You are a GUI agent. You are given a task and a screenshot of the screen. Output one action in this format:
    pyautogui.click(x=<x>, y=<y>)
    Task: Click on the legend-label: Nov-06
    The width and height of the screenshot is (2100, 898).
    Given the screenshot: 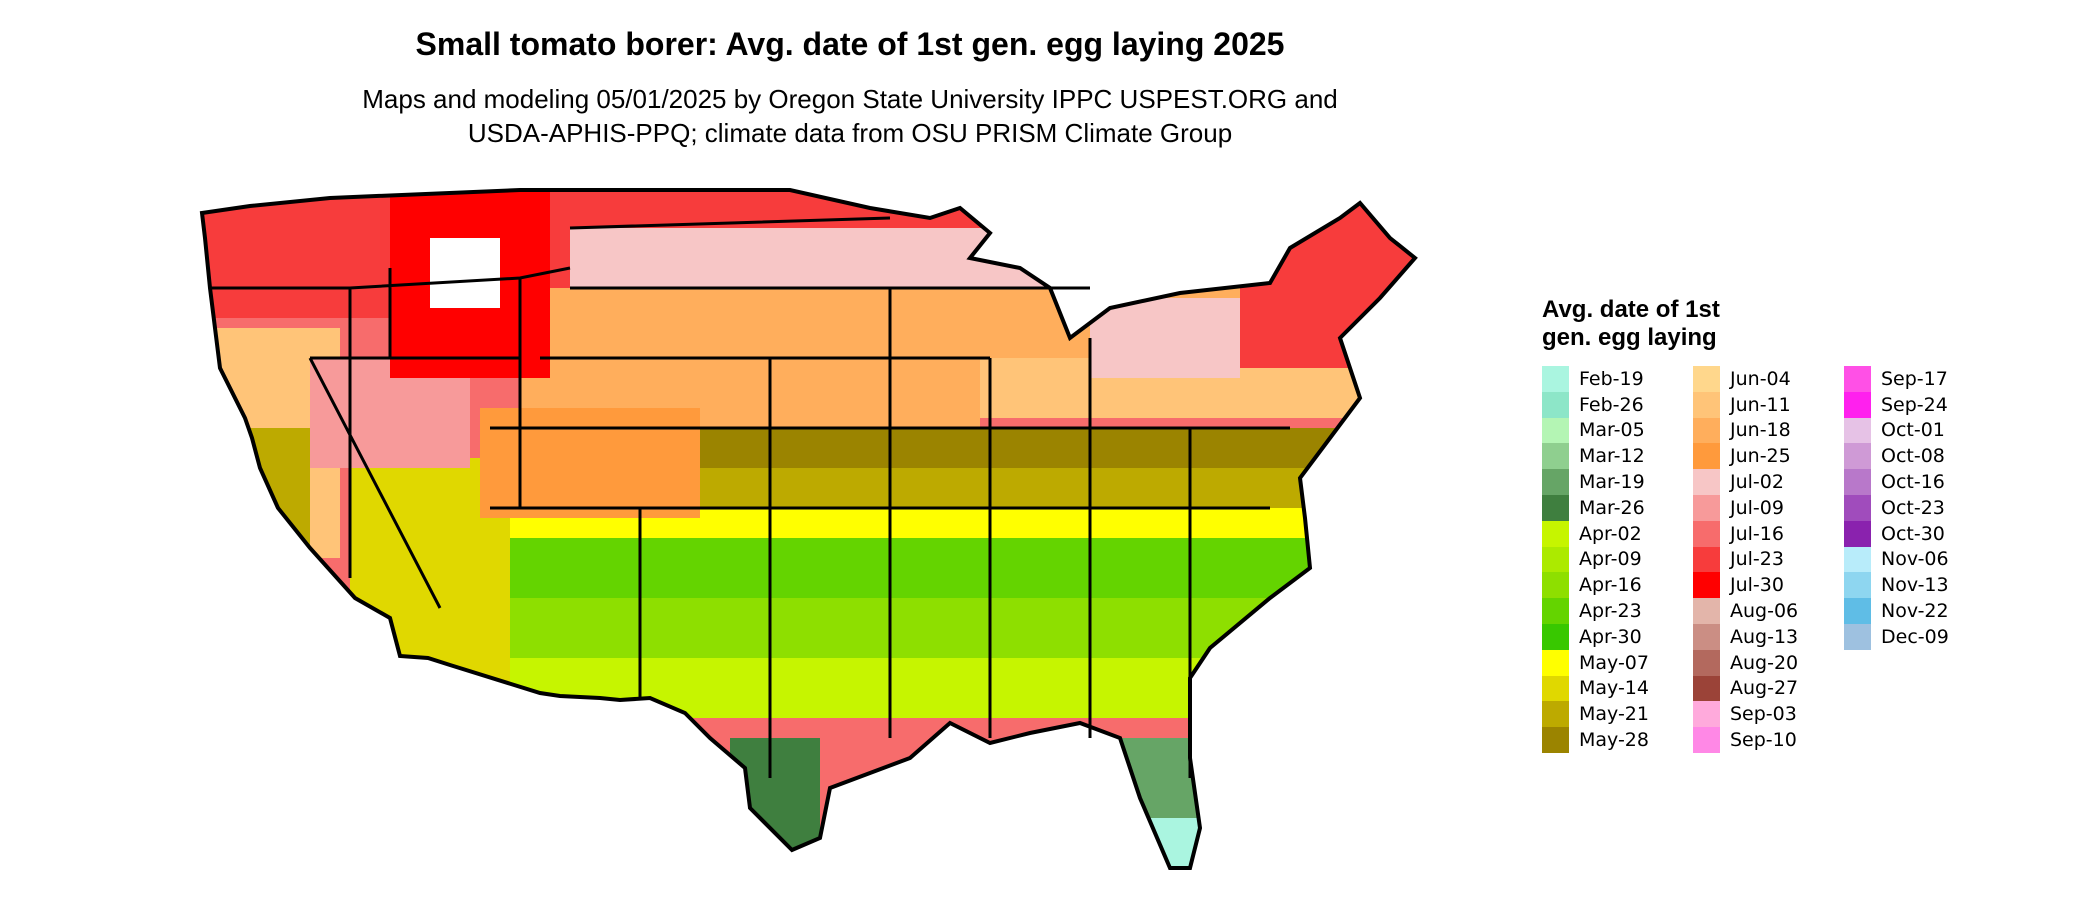 What is the action you would take?
    pyautogui.click(x=1915, y=559)
    